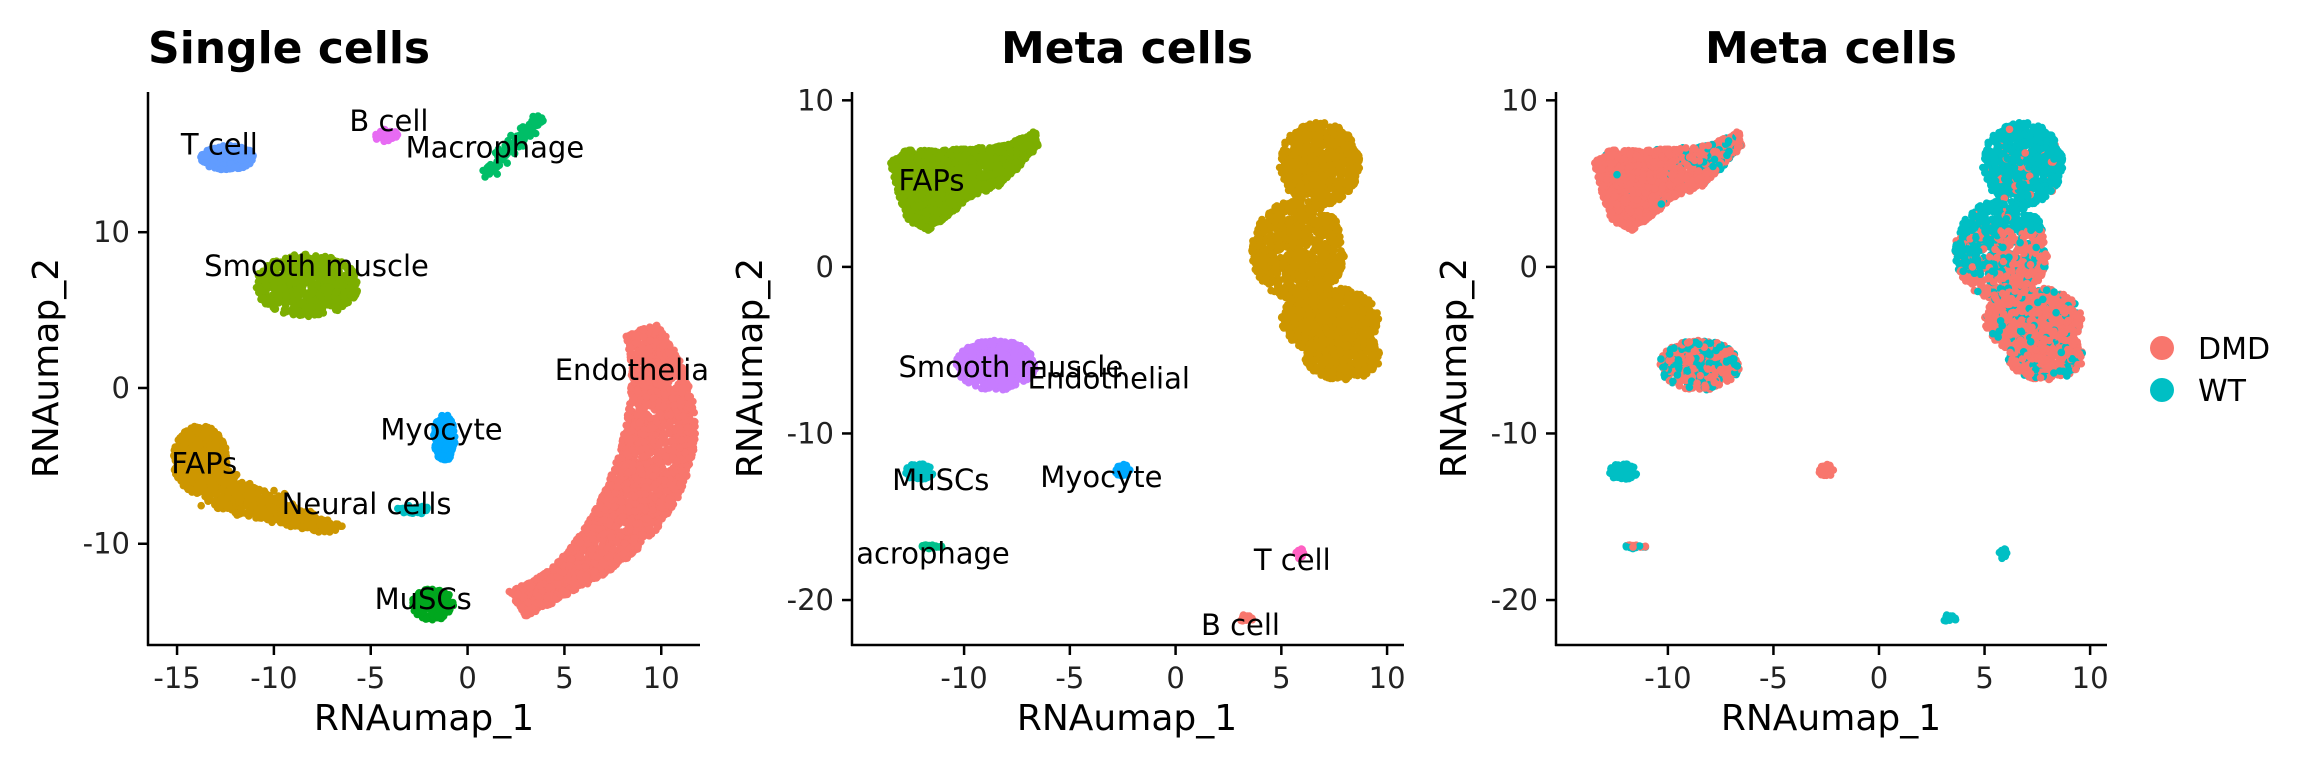 This screenshot has height=768, width=2304. Describe the element at coordinates (221, 169) in the screenshot. I see `point-t-cell` at that location.